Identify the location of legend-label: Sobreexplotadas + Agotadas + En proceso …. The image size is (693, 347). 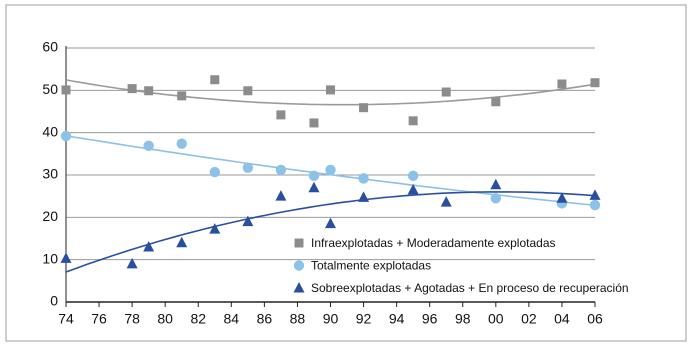
(470, 288).